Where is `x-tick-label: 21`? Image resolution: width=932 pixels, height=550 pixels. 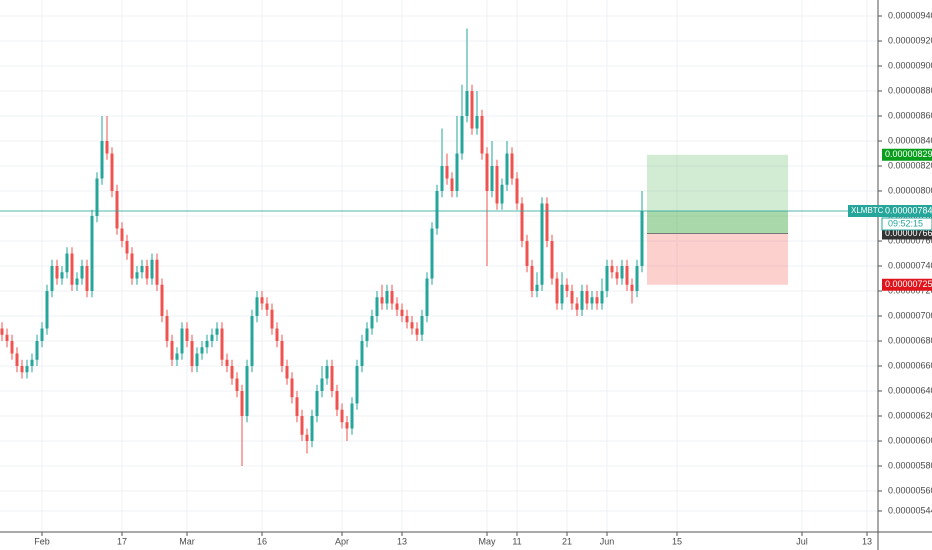
x-tick-label: 21 is located at coordinates (567, 541).